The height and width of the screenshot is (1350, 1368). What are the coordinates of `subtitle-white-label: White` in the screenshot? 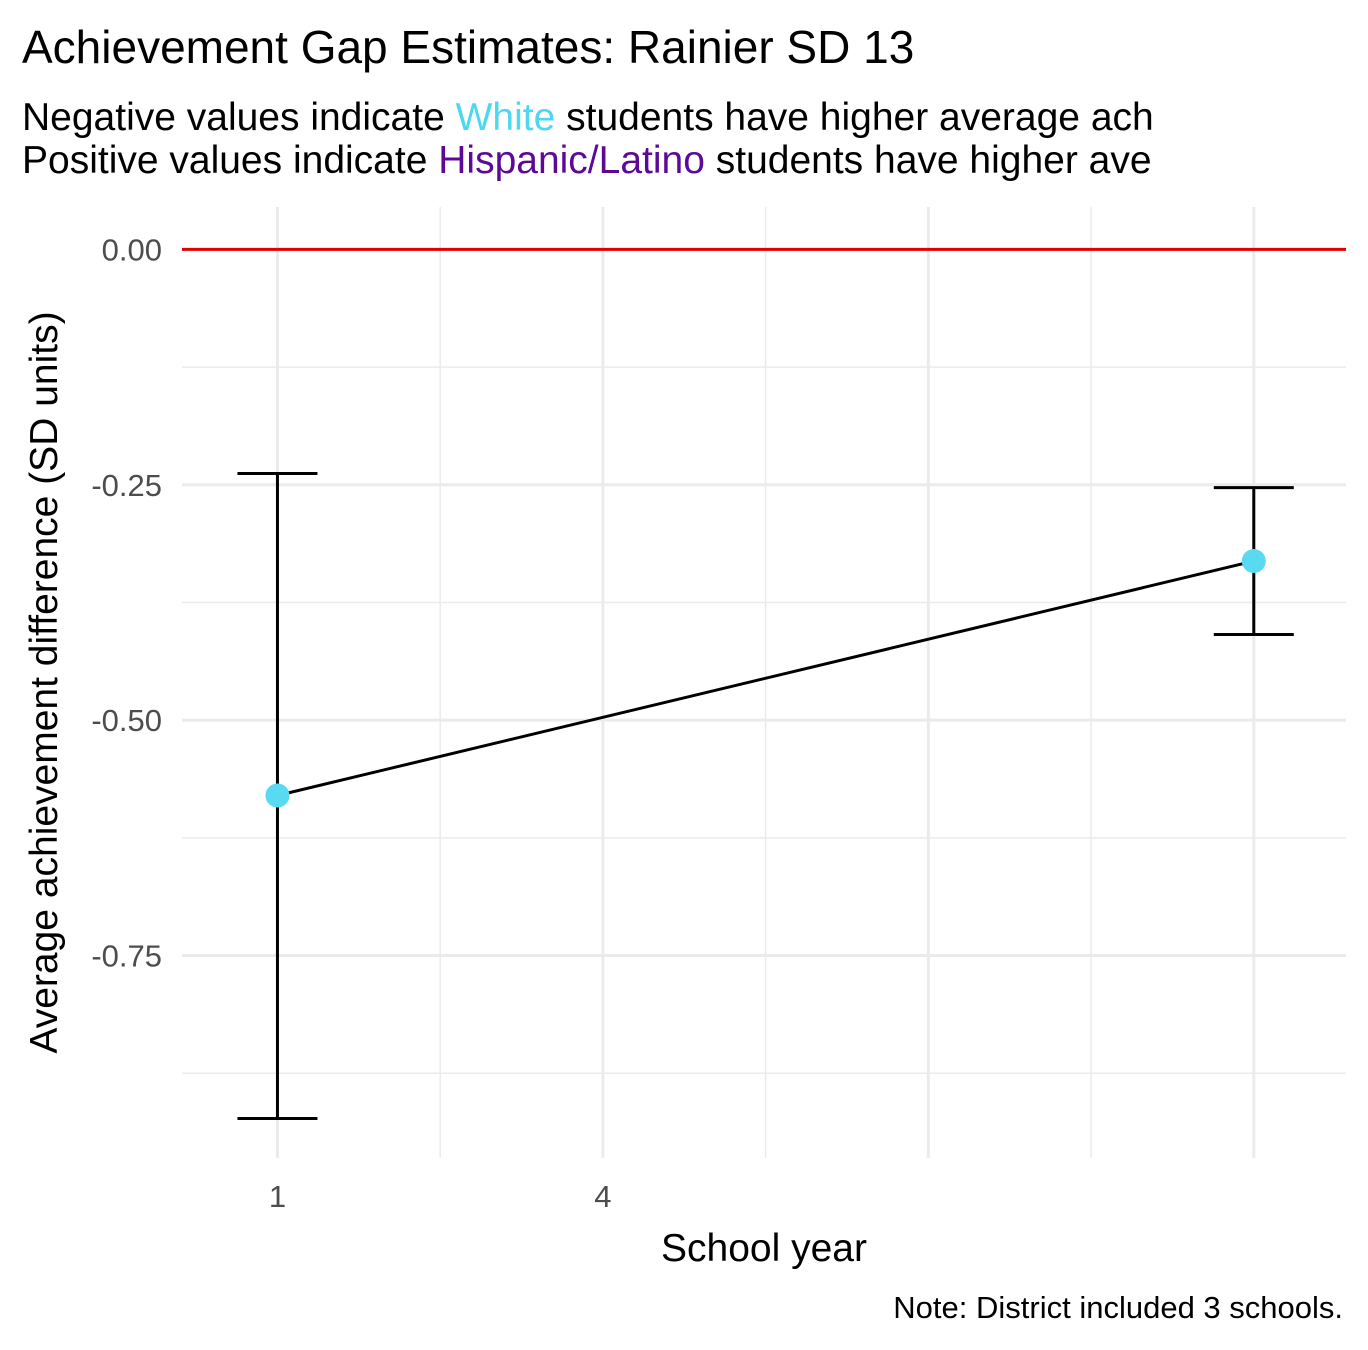 It's located at (505, 117).